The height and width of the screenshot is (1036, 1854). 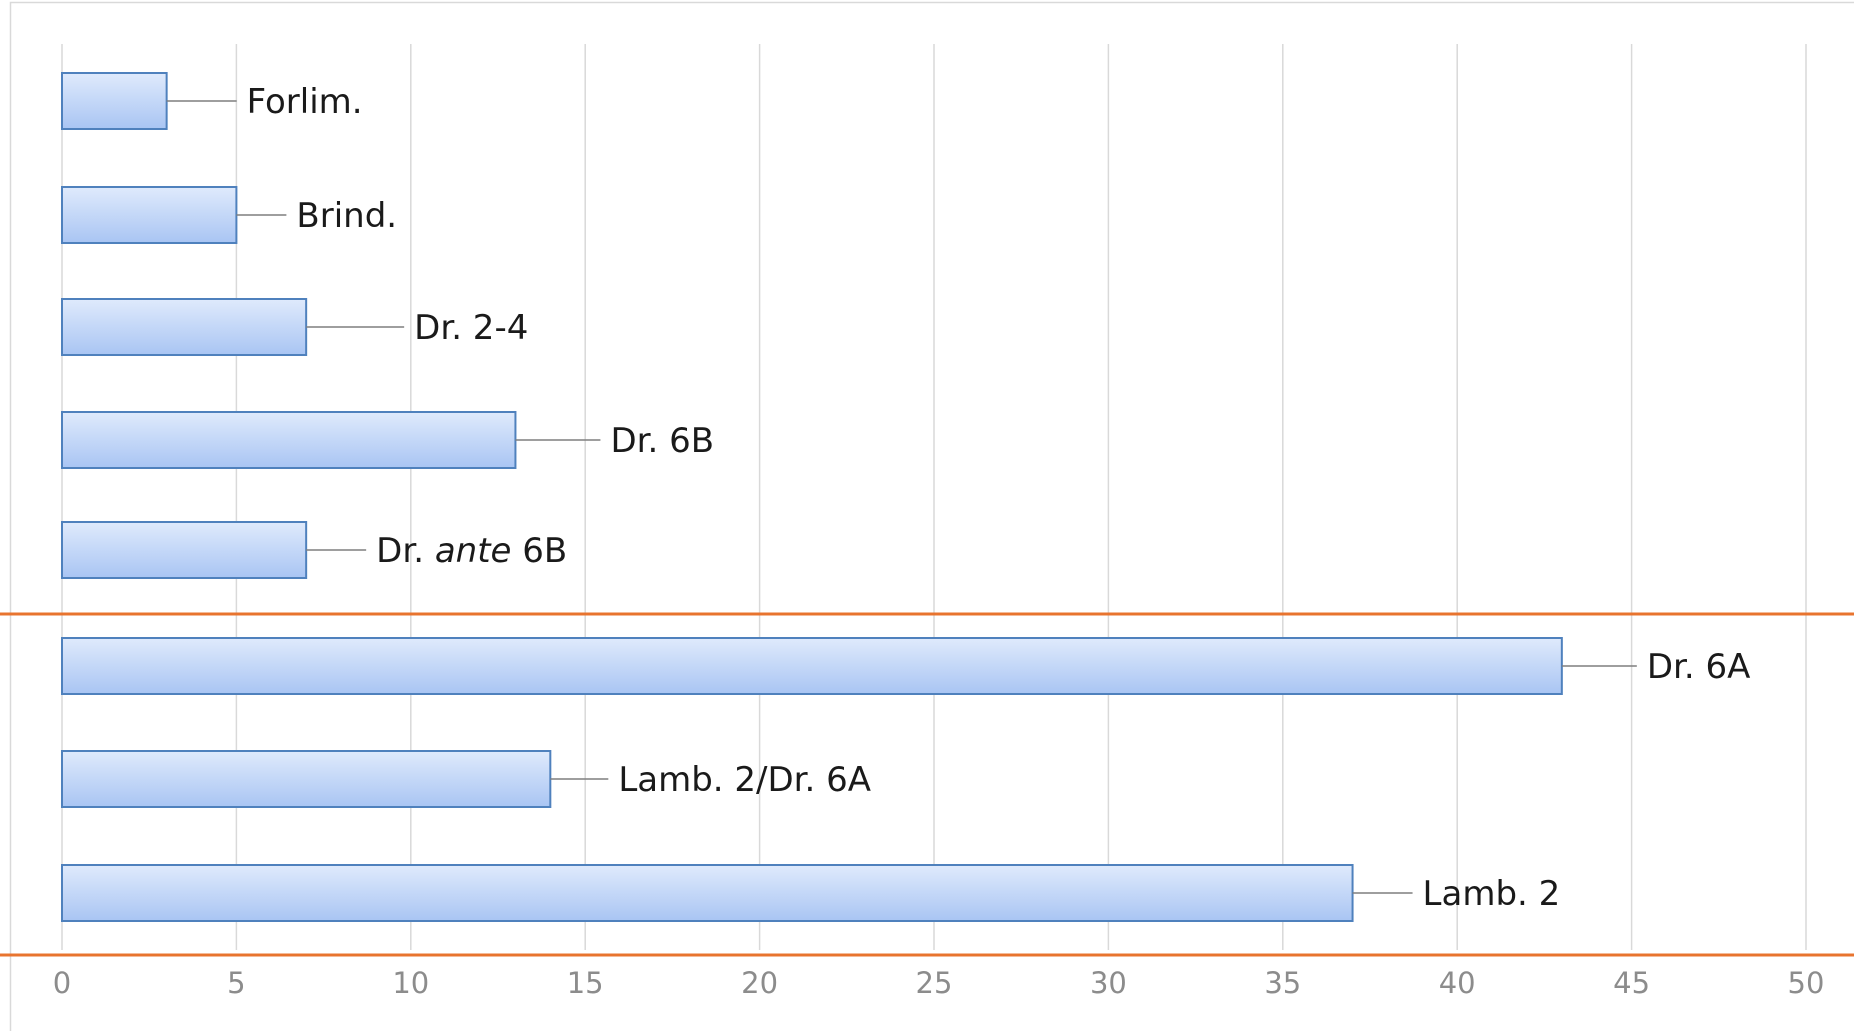 I want to click on bar-label: Brind., so click(x=346, y=216).